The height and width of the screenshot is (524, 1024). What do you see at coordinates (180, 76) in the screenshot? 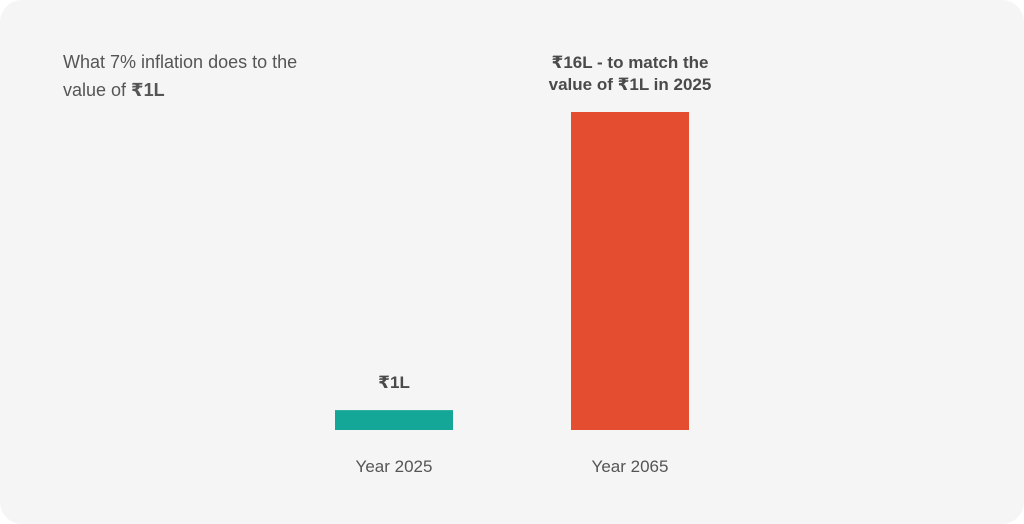
I see `chart-title-text: What 7% inflation does to the value of` at bounding box center [180, 76].